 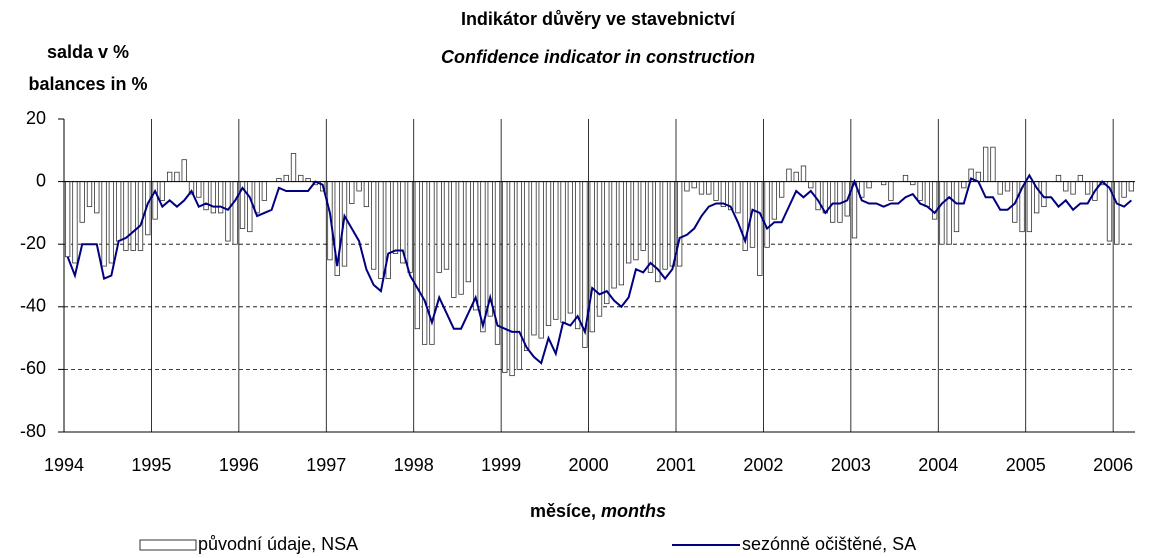 I want to click on legend-swatch, so click(x=168, y=545).